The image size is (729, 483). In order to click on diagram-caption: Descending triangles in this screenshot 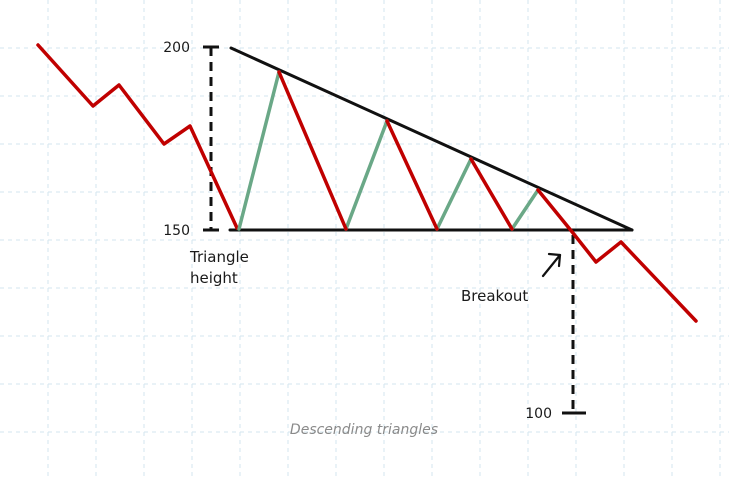, I will do `click(364, 430)`.